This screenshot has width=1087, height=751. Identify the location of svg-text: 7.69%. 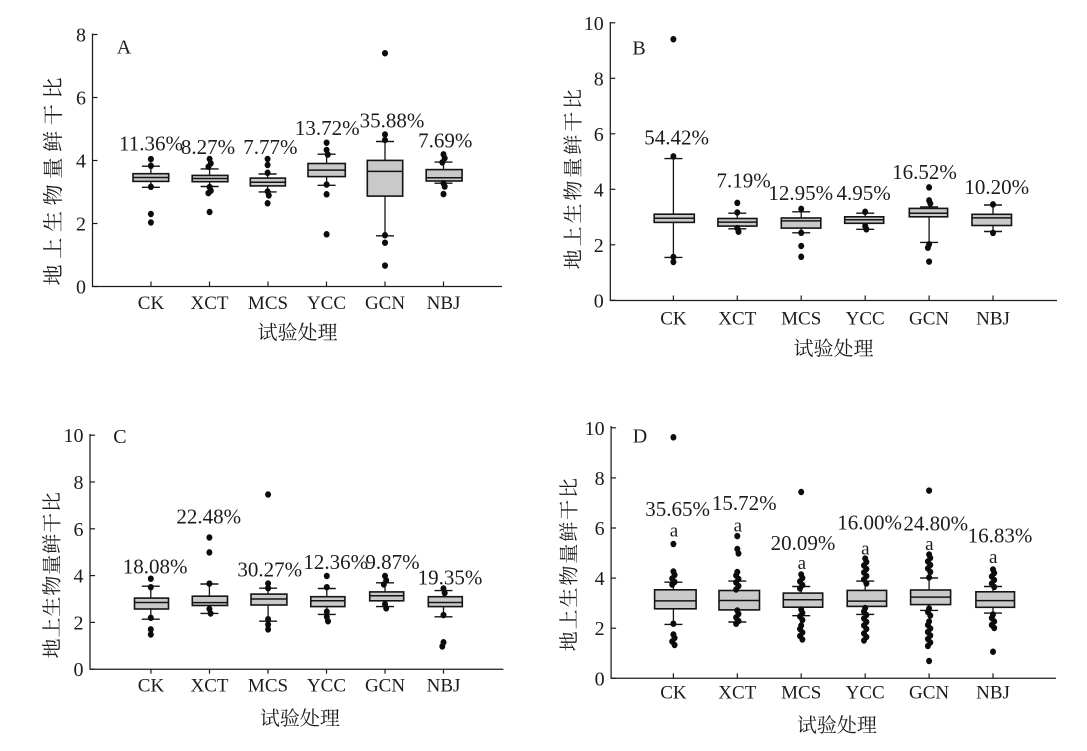
(445, 140).